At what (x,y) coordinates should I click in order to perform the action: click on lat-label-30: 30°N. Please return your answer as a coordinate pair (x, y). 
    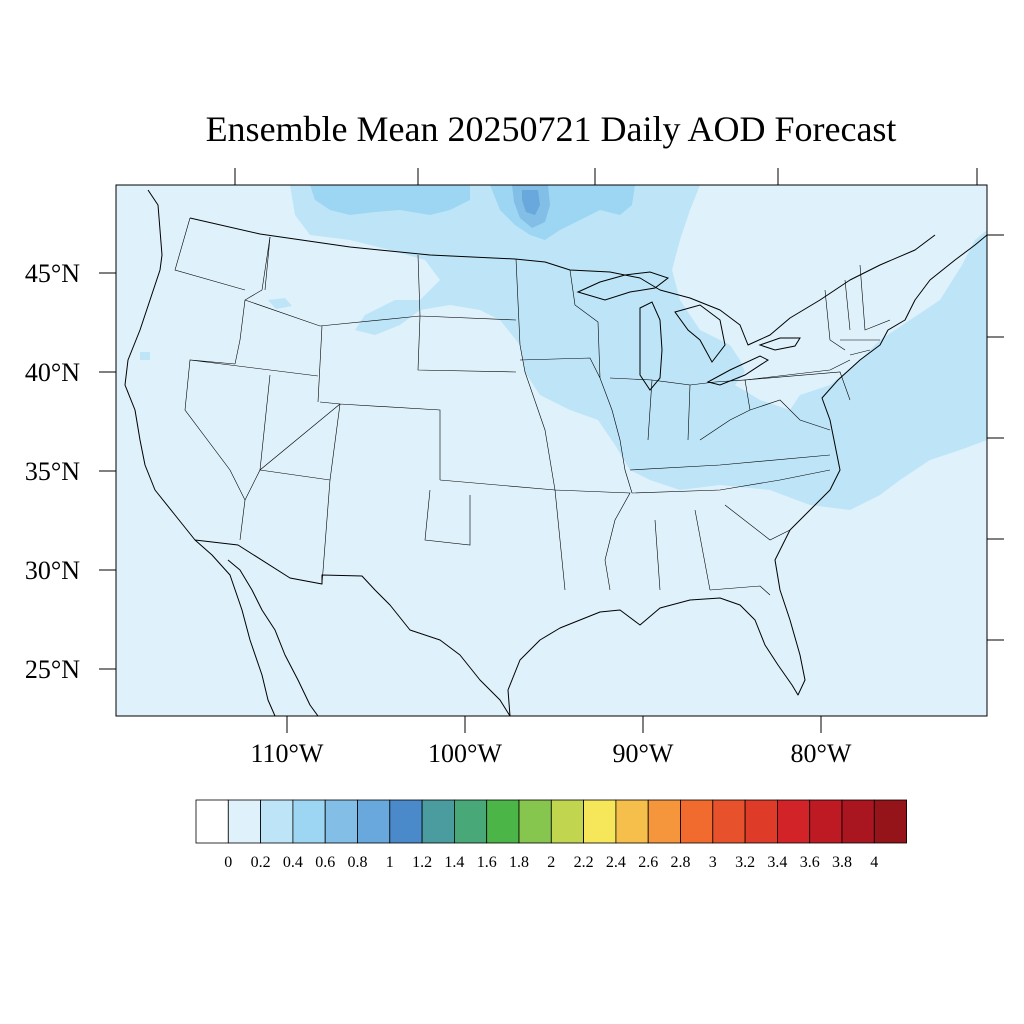
    Looking at the image, I should click on (52, 570).